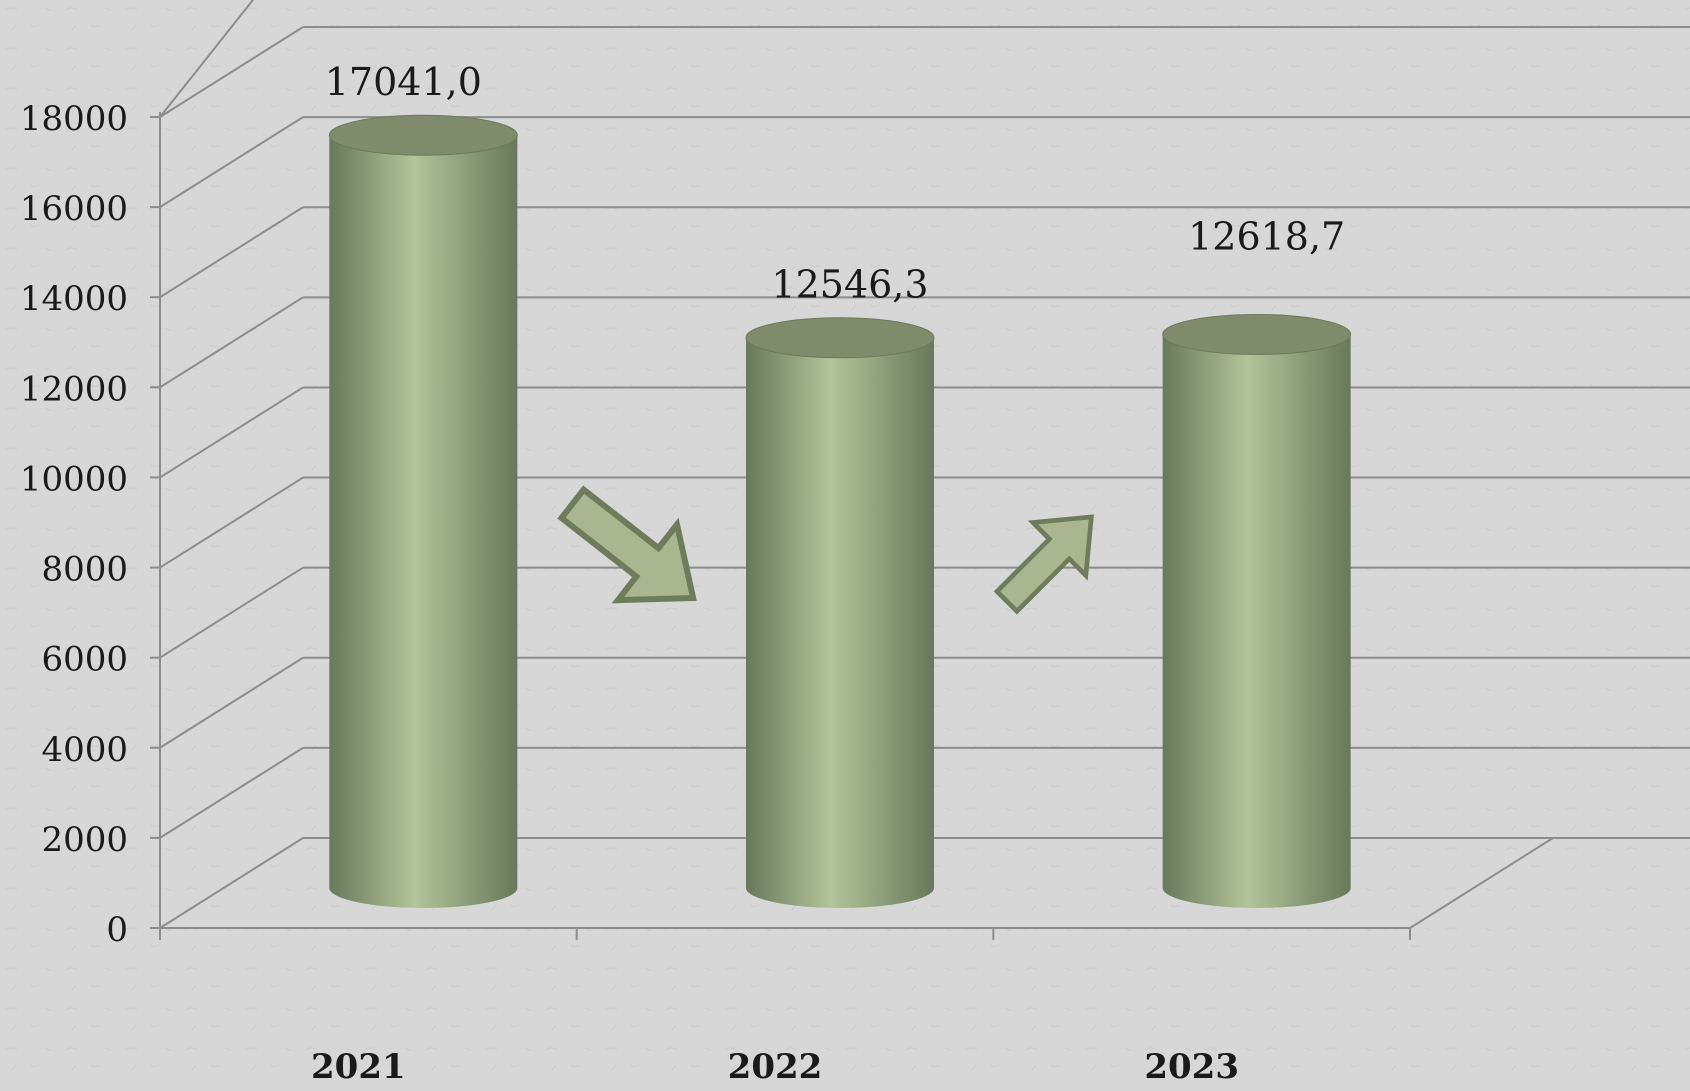 The height and width of the screenshot is (1091, 1690). What do you see at coordinates (1191, 1067) in the screenshot?
I see `x-tick-label: 2023` at bounding box center [1191, 1067].